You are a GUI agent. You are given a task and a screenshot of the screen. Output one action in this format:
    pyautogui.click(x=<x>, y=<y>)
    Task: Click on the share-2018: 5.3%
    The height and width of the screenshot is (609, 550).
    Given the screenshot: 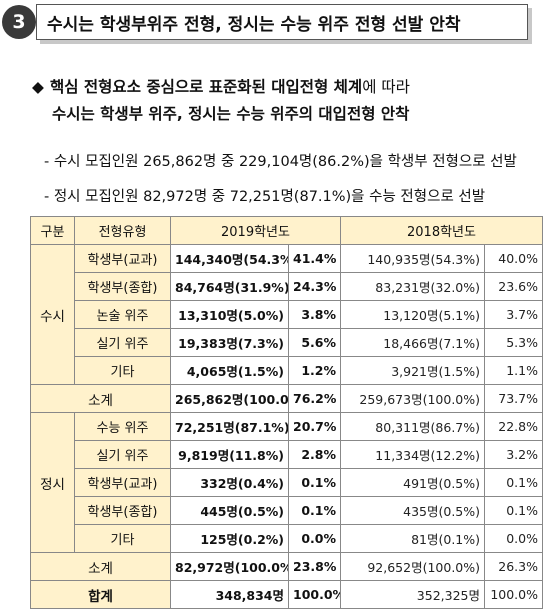 What is the action you would take?
    pyautogui.click(x=513, y=342)
    